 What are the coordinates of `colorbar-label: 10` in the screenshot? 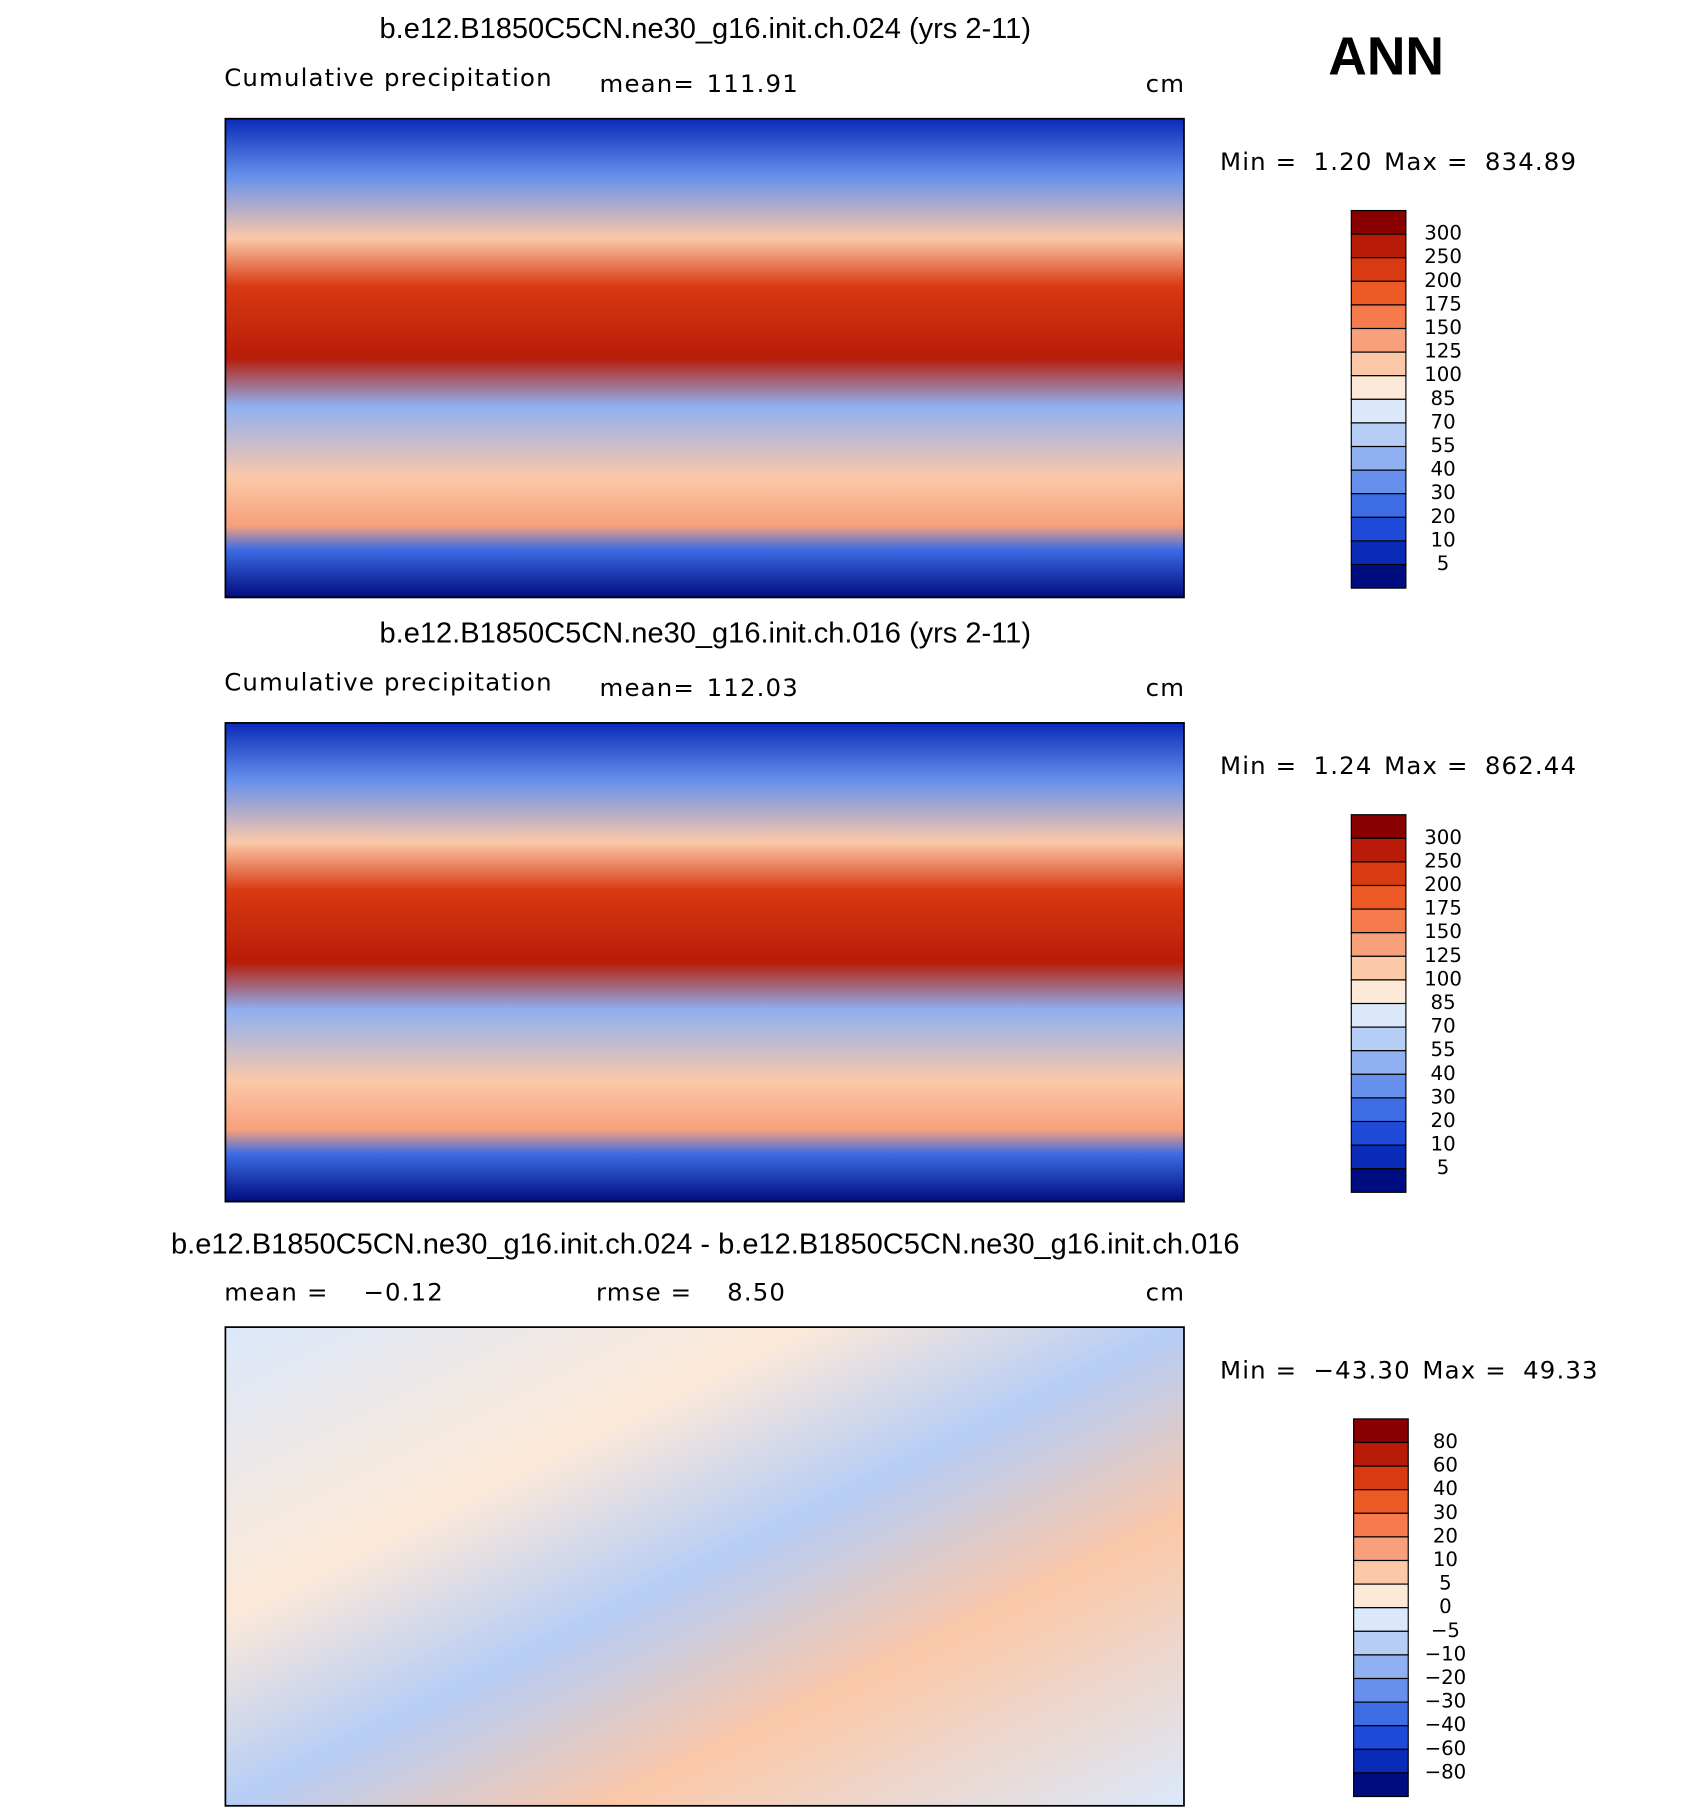 It's located at (1443, 1144).